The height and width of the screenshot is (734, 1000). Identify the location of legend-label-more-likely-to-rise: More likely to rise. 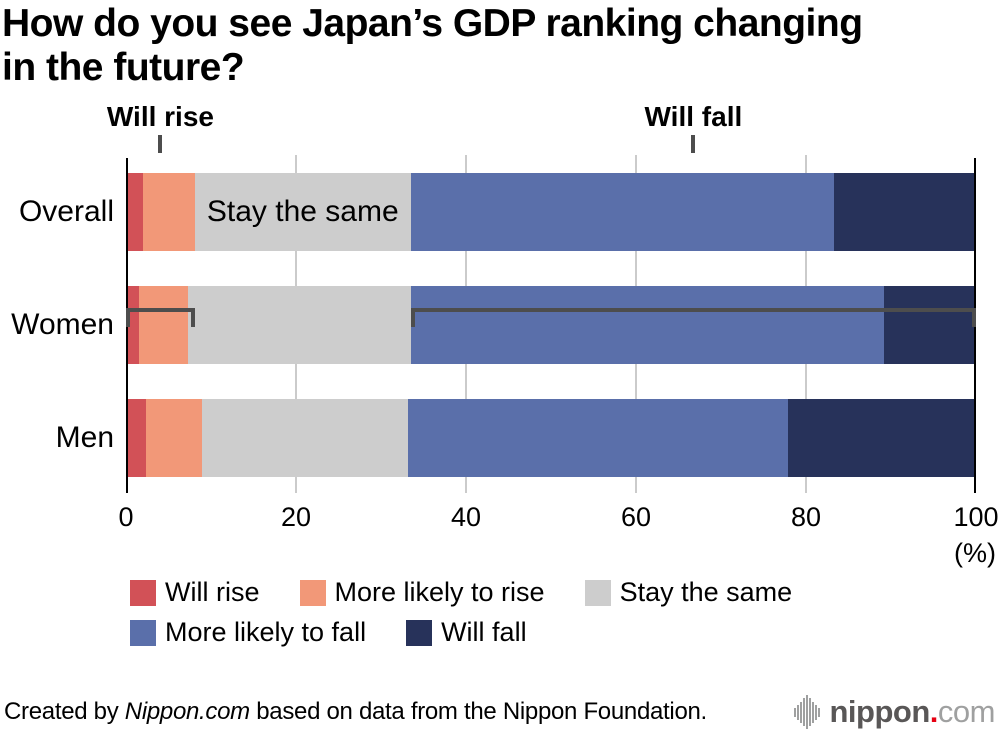
(439, 592).